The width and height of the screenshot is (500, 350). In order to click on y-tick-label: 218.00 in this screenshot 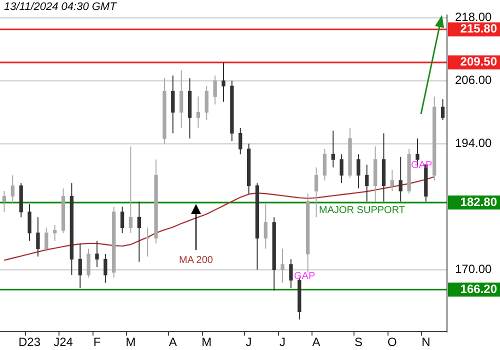, I will do `click(473, 17)`.